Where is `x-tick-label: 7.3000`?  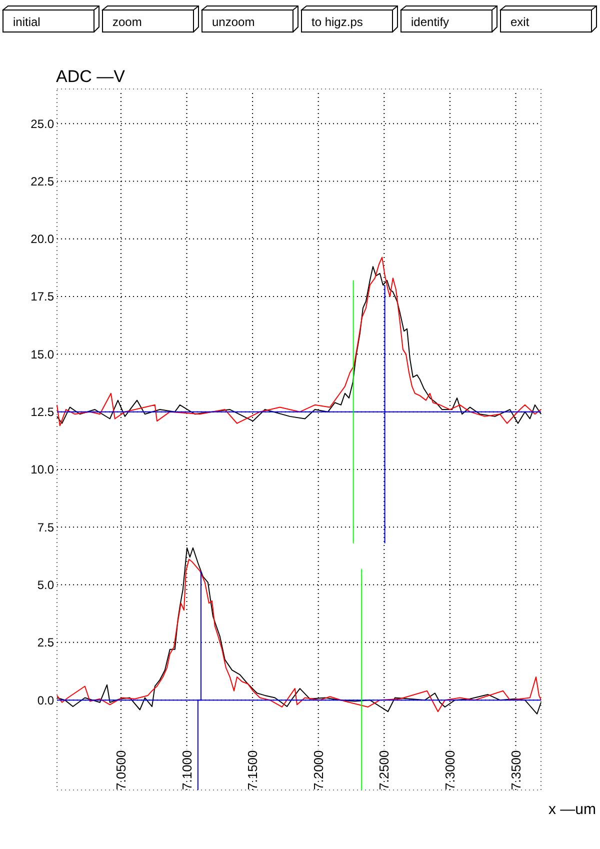
x-tick-label: 7.3000 is located at coordinates (450, 770).